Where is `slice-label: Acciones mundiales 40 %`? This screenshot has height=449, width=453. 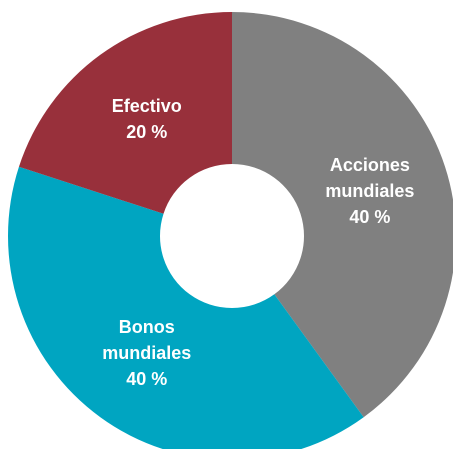
slice-label: Acciones mundiales 40 % is located at coordinates (370, 191).